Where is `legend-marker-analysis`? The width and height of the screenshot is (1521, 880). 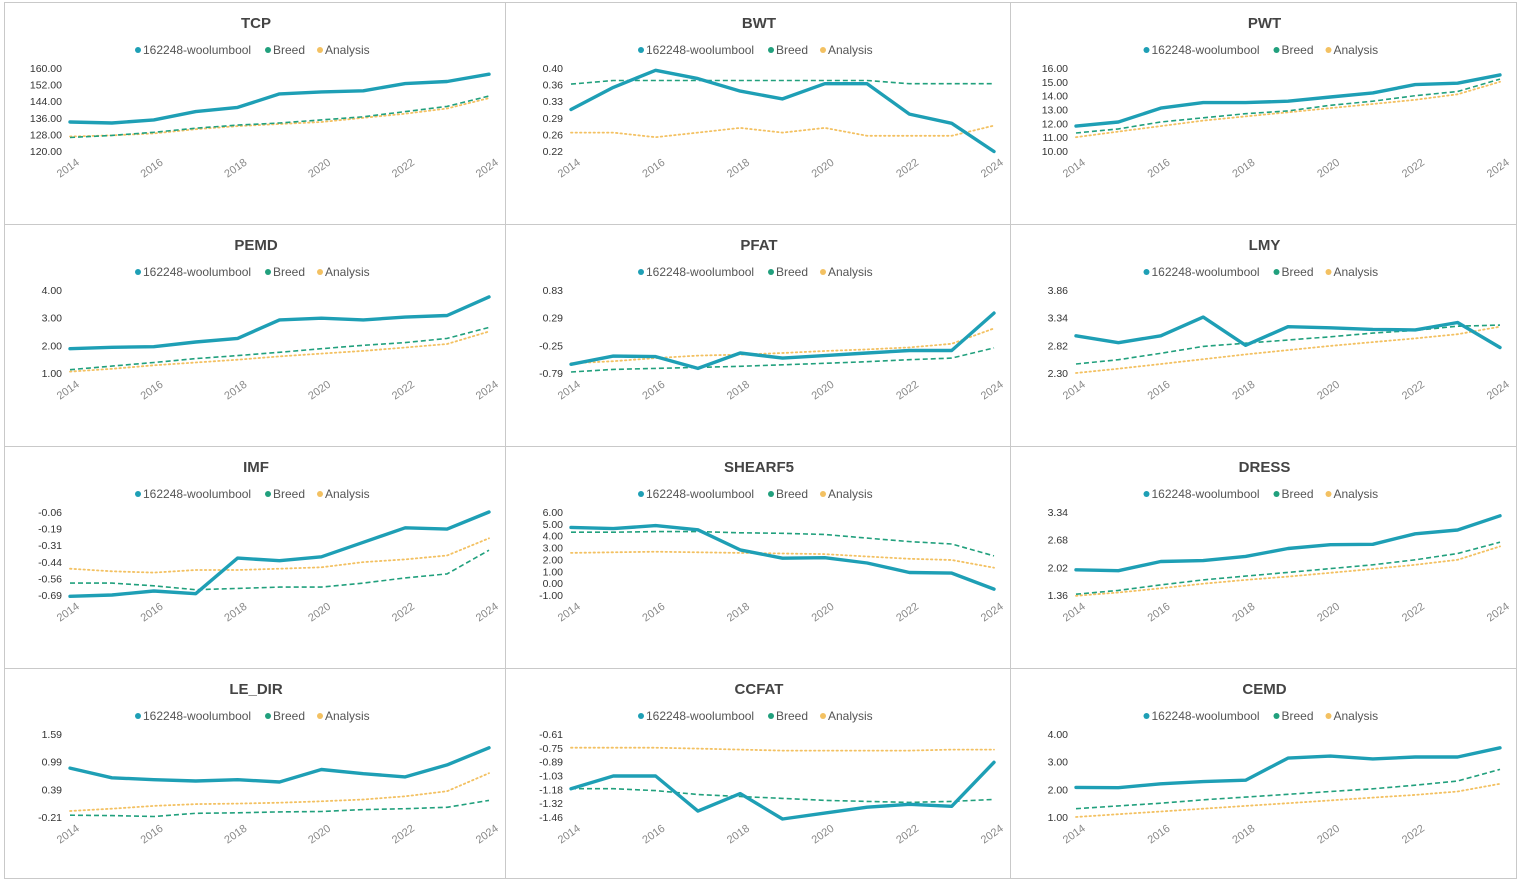 legend-marker-analysis is located at coordinates (823, 716).